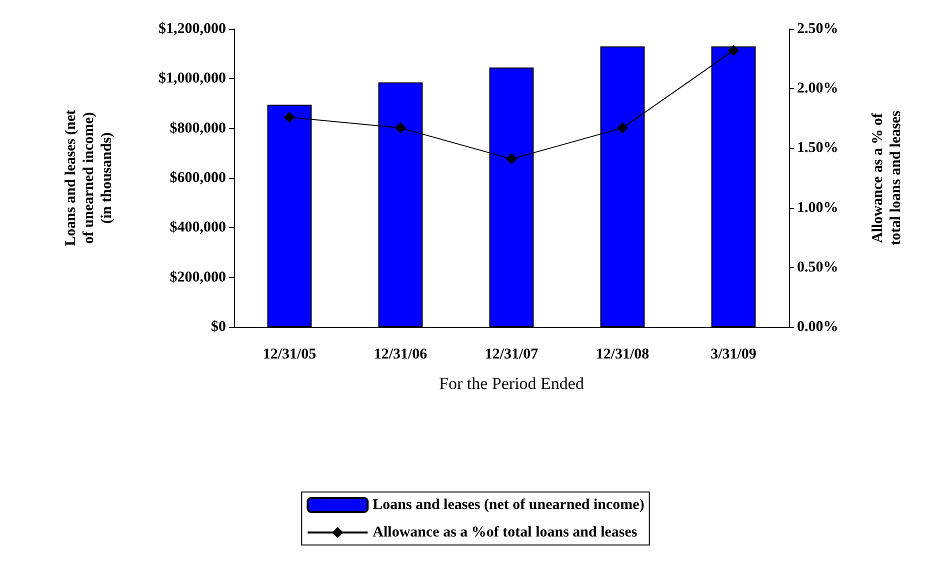 This screenshot has height=563, width=951. I want to click on x-axis-title: For the Period Ended, so click(511, 383).